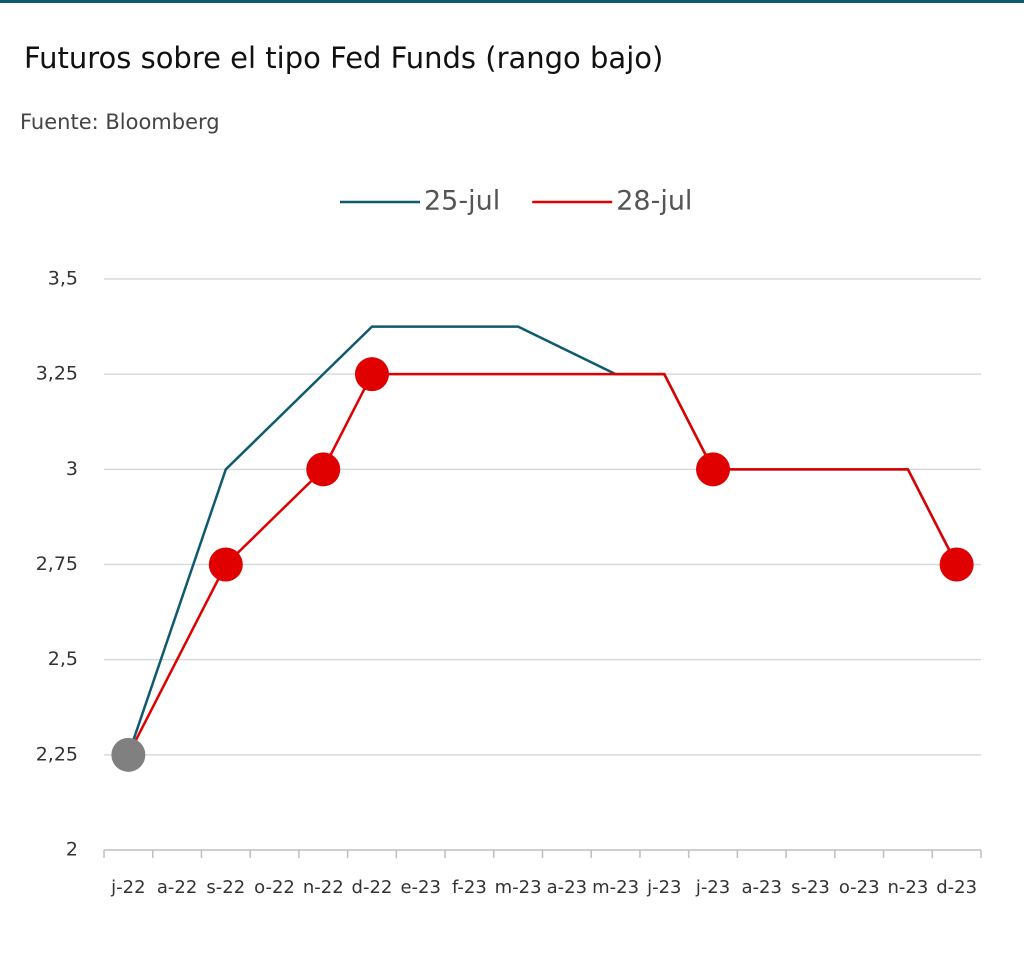 This screenshot has height=963, width=1024. Describe the element at coordinates (908, 887) in the screenshot. I see `x-tick-label: n-23` at that location.